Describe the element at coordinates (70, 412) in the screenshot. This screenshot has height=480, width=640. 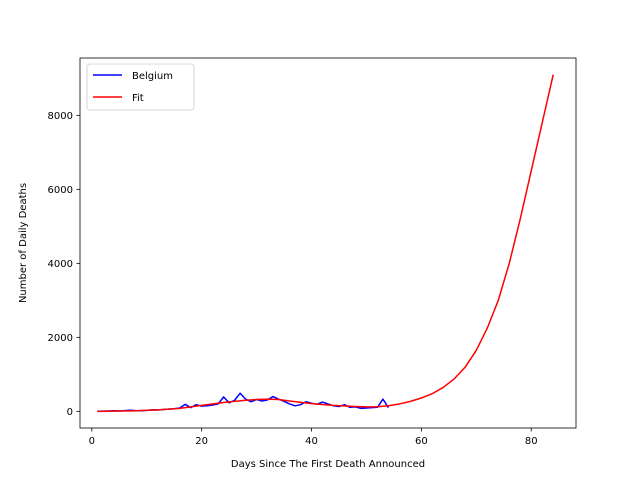
I see `y-tick-label: 0` at that location.